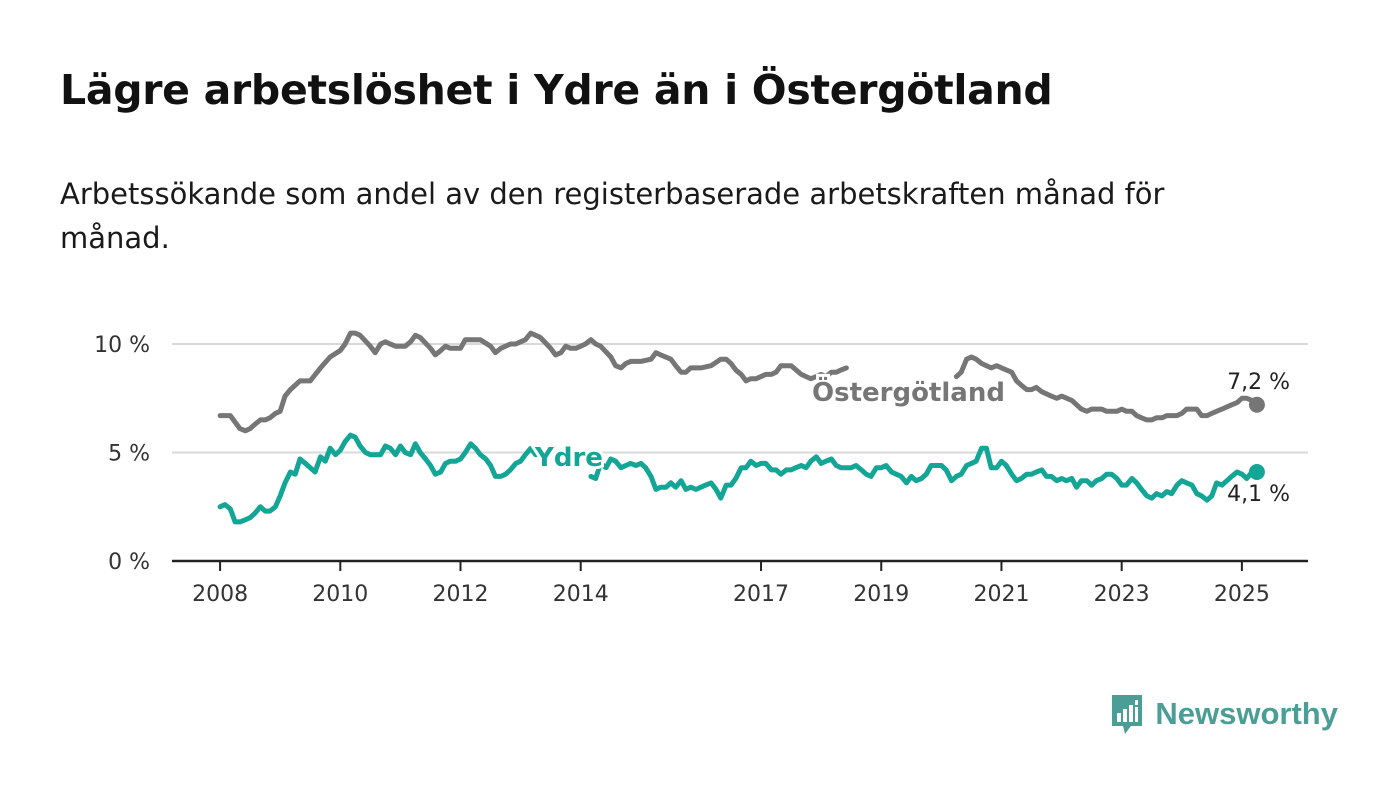 Image resolution: width=1400 pixels, height=794 pixels. What do you see at coordinates (908, 391) in the screenshot?
I see `series-label-ostergotland: Östergötland` at bounding box center [908, 391].